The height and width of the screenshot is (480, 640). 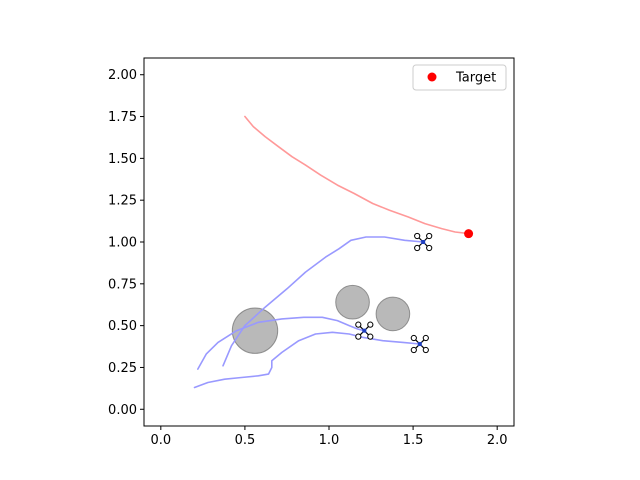 I want to click on y-tick-label: 0.75, so click(x=122, y=284).